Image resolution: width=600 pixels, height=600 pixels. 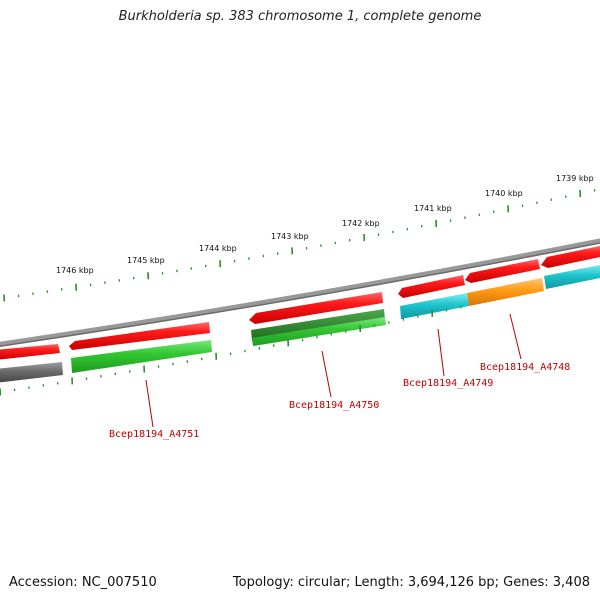 I want to click on scale-label-1743: 1743 kbp, so click(x=290, y=236).